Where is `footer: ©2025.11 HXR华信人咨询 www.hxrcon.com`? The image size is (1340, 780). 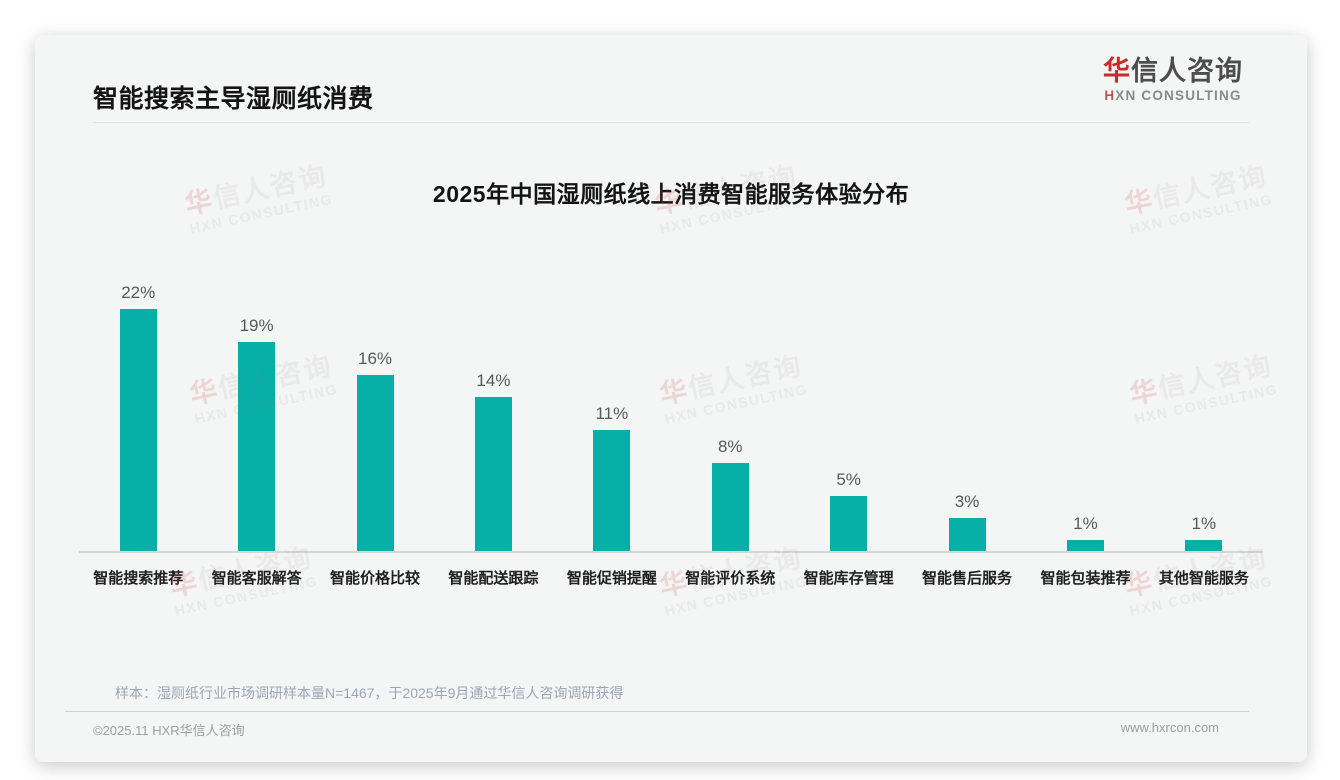 footer: ©2025.11 HXR华信人咨询 www.hxrcon.com is located at coordinates (656, 729).